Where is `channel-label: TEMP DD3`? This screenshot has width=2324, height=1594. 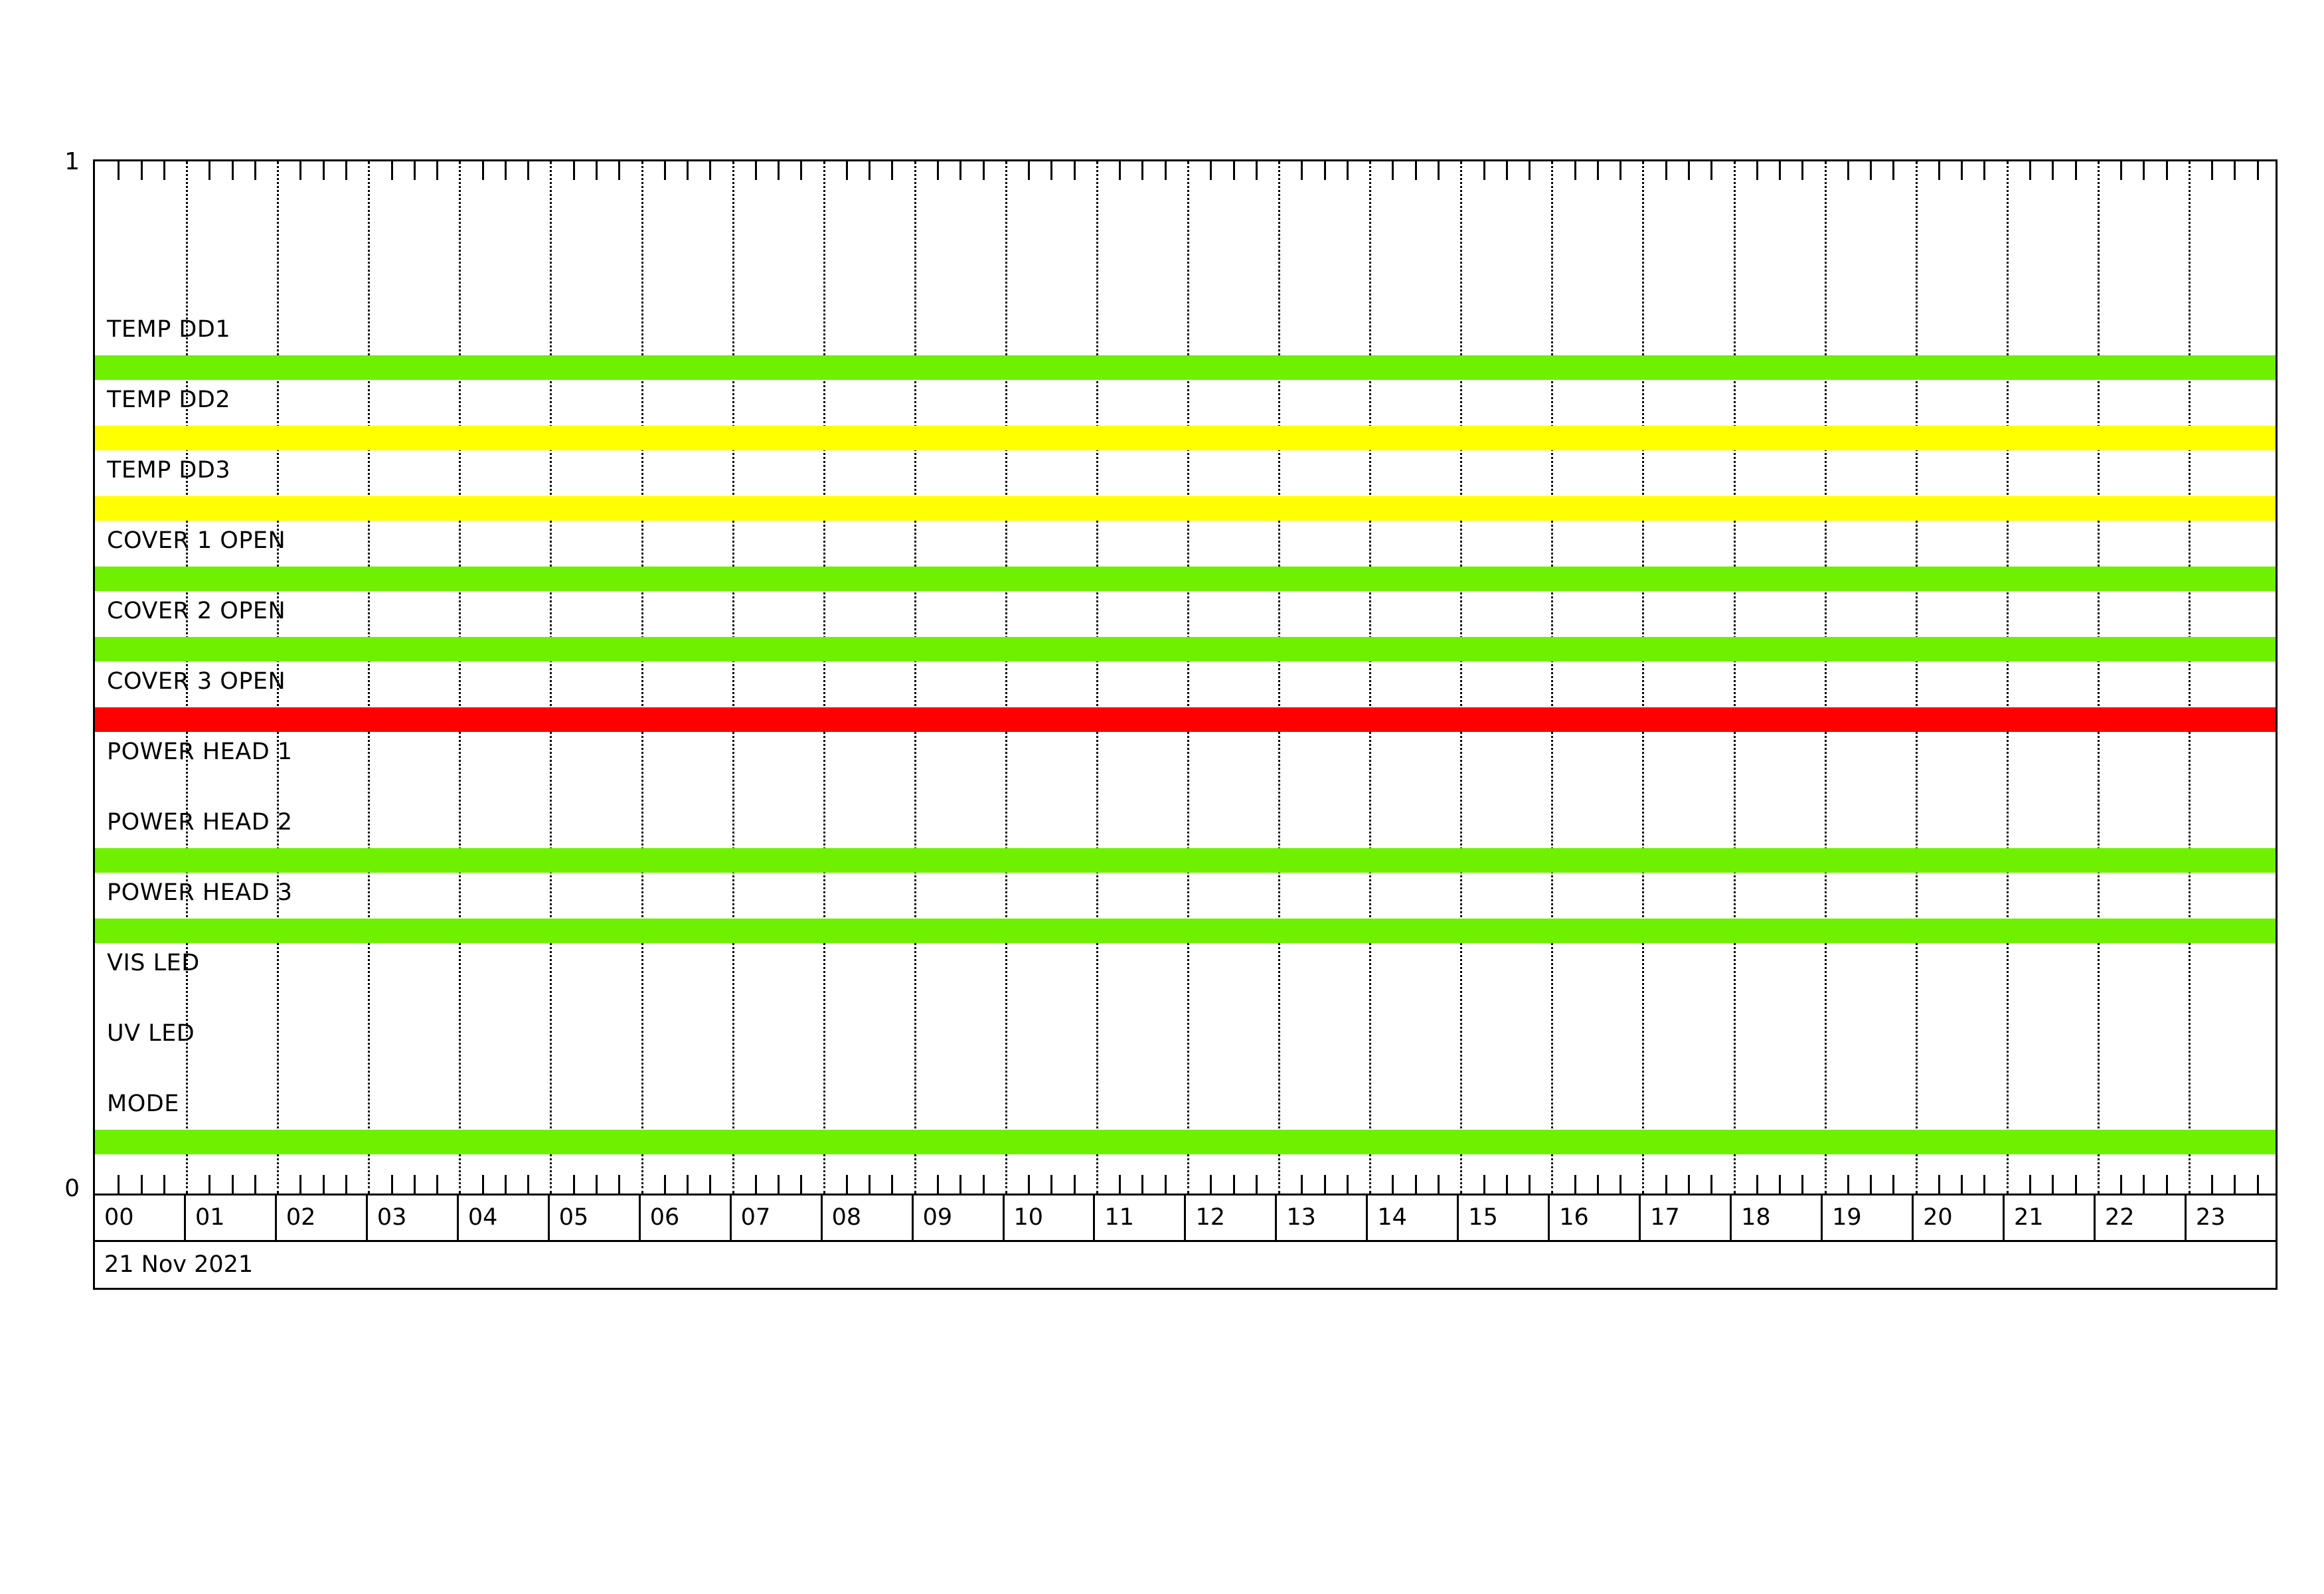 channel-label: TEMP DD3 is located at coordinates (169, 470).